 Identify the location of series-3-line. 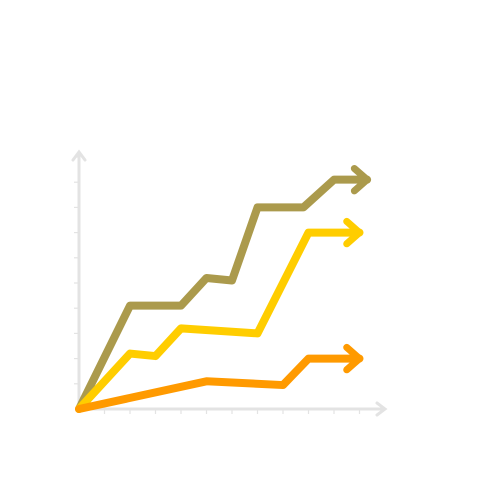
(219, 383).